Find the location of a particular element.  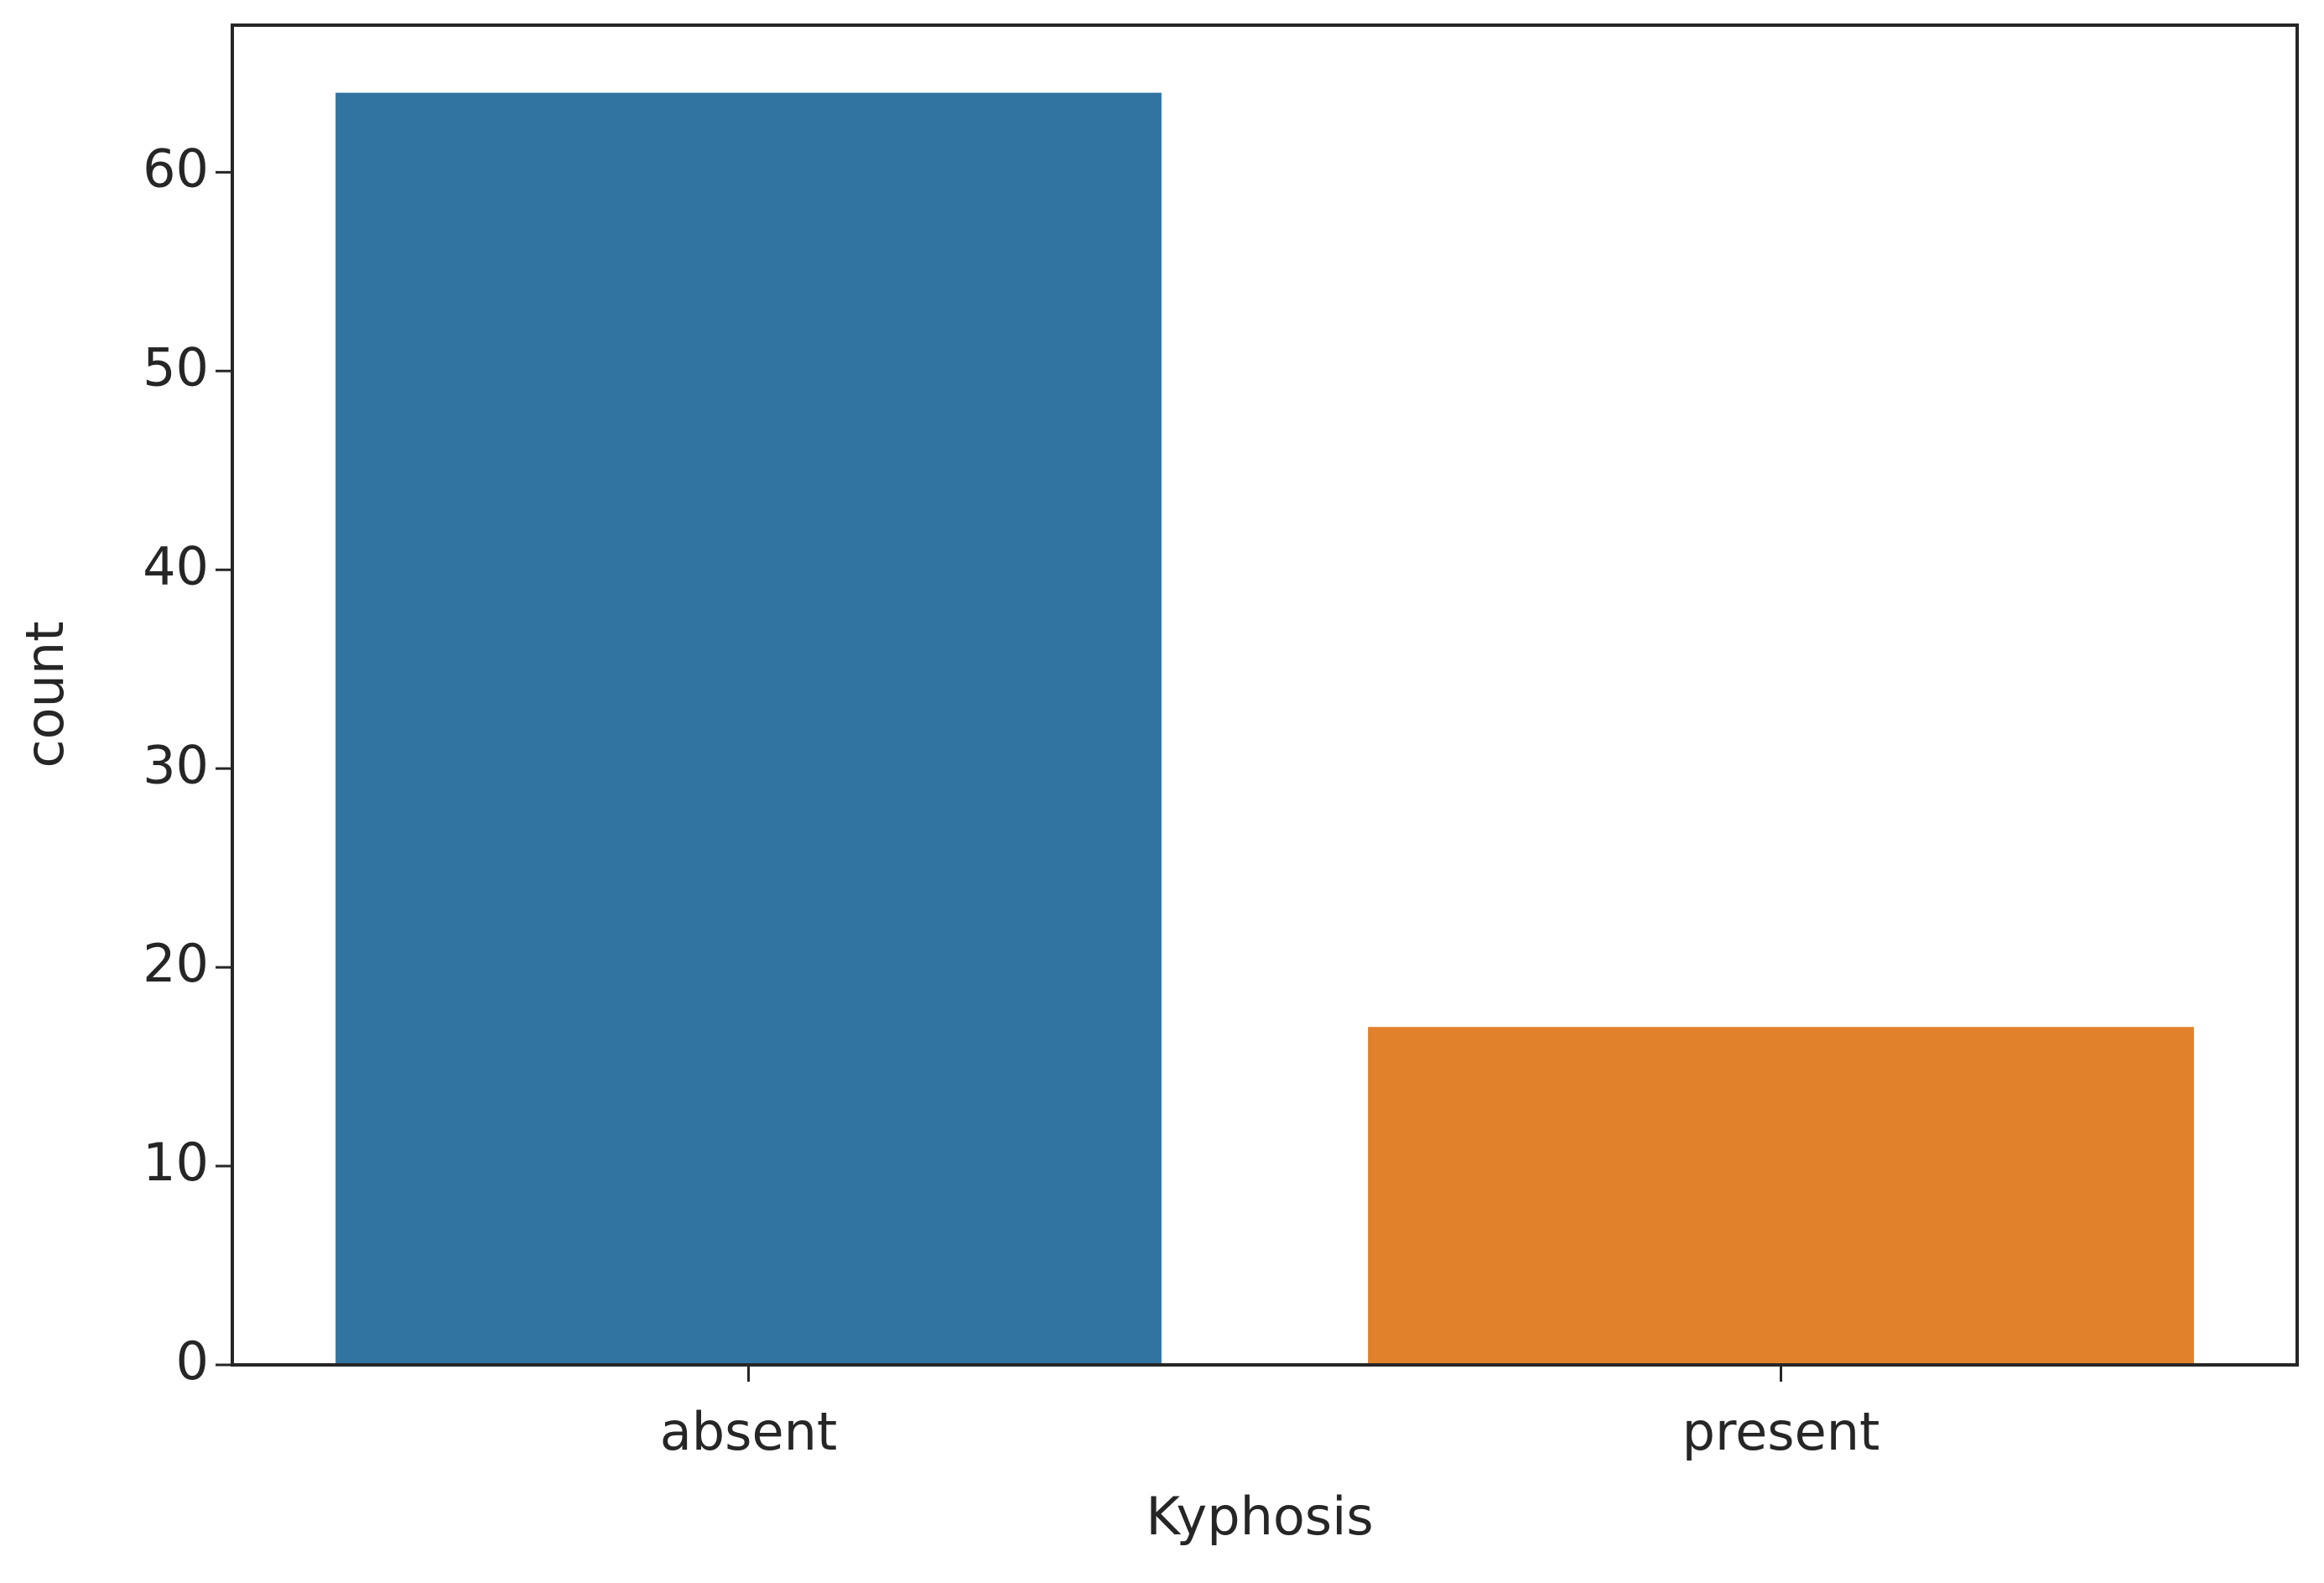

y-tick-label: 30 is located at coordinates (176, 764).